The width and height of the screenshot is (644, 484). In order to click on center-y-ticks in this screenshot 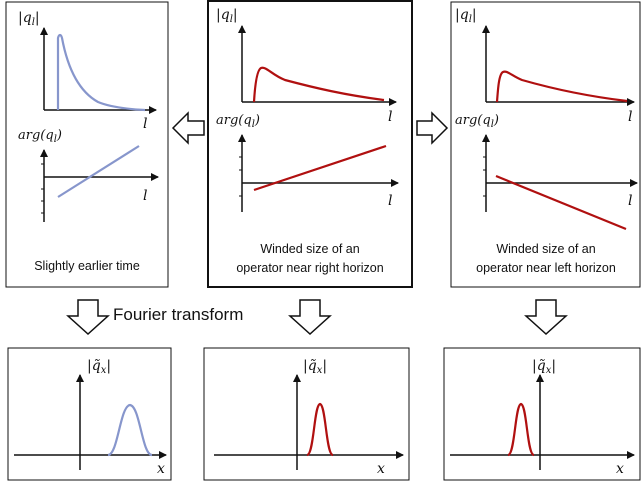, I will do `click(240, 176)`.